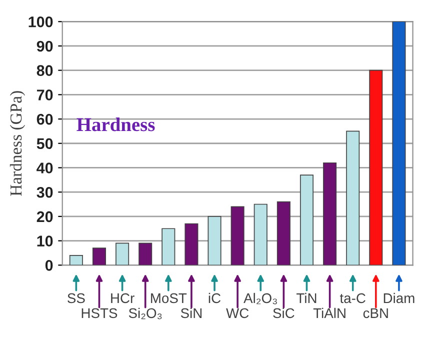  Describe the element at coordinates (40, 22) in the screenshot. I see `y-tick-label: 100` at that location.